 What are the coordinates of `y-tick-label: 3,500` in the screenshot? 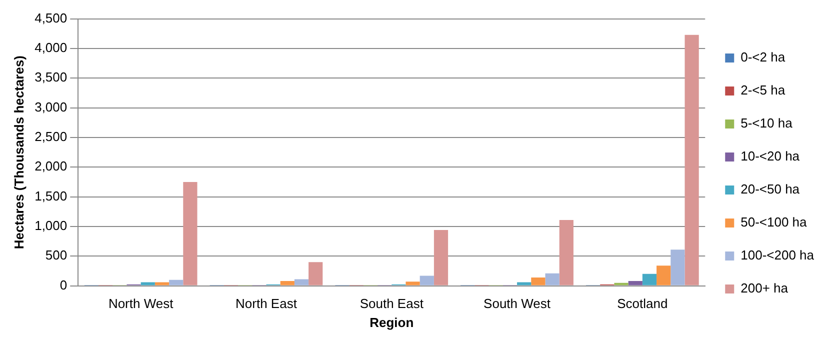 It's located at (51, 77).